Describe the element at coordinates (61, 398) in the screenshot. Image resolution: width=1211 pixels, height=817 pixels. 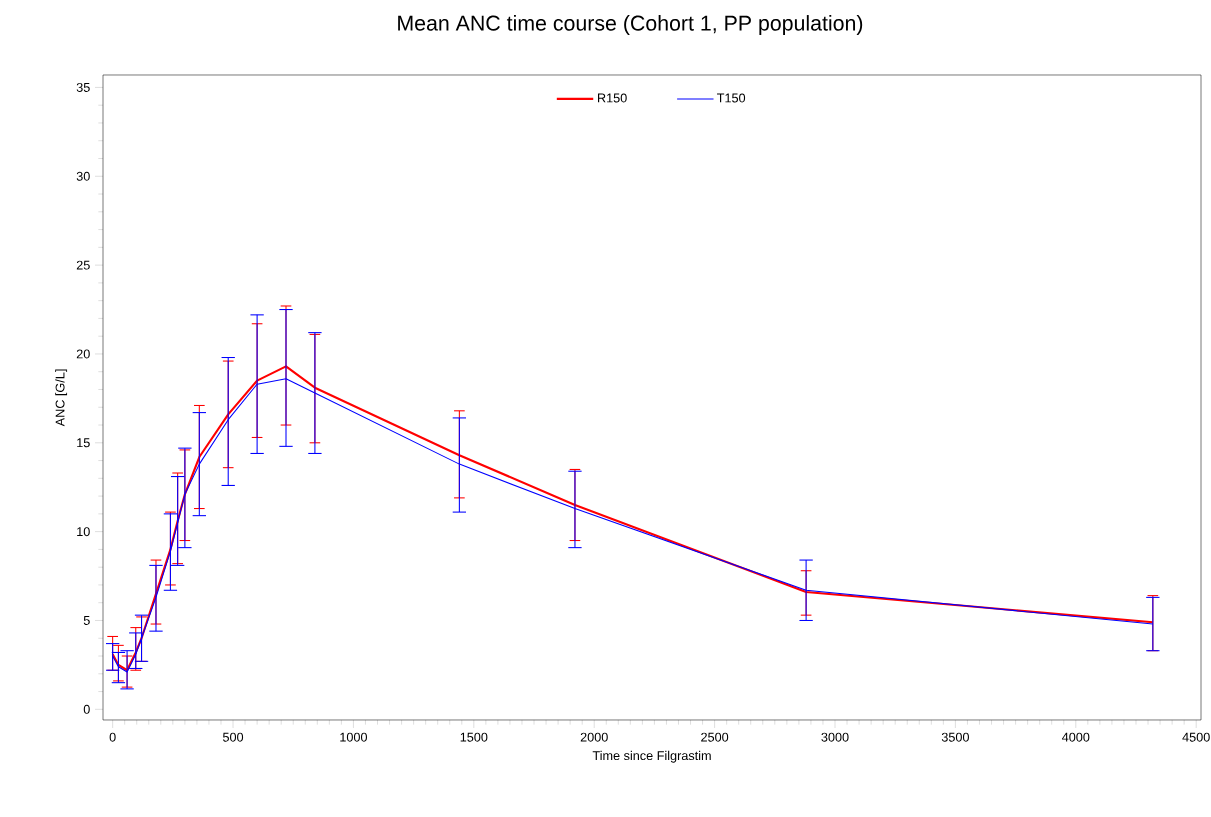
I see `y-axis-title: ANC [G/L]` at that location.